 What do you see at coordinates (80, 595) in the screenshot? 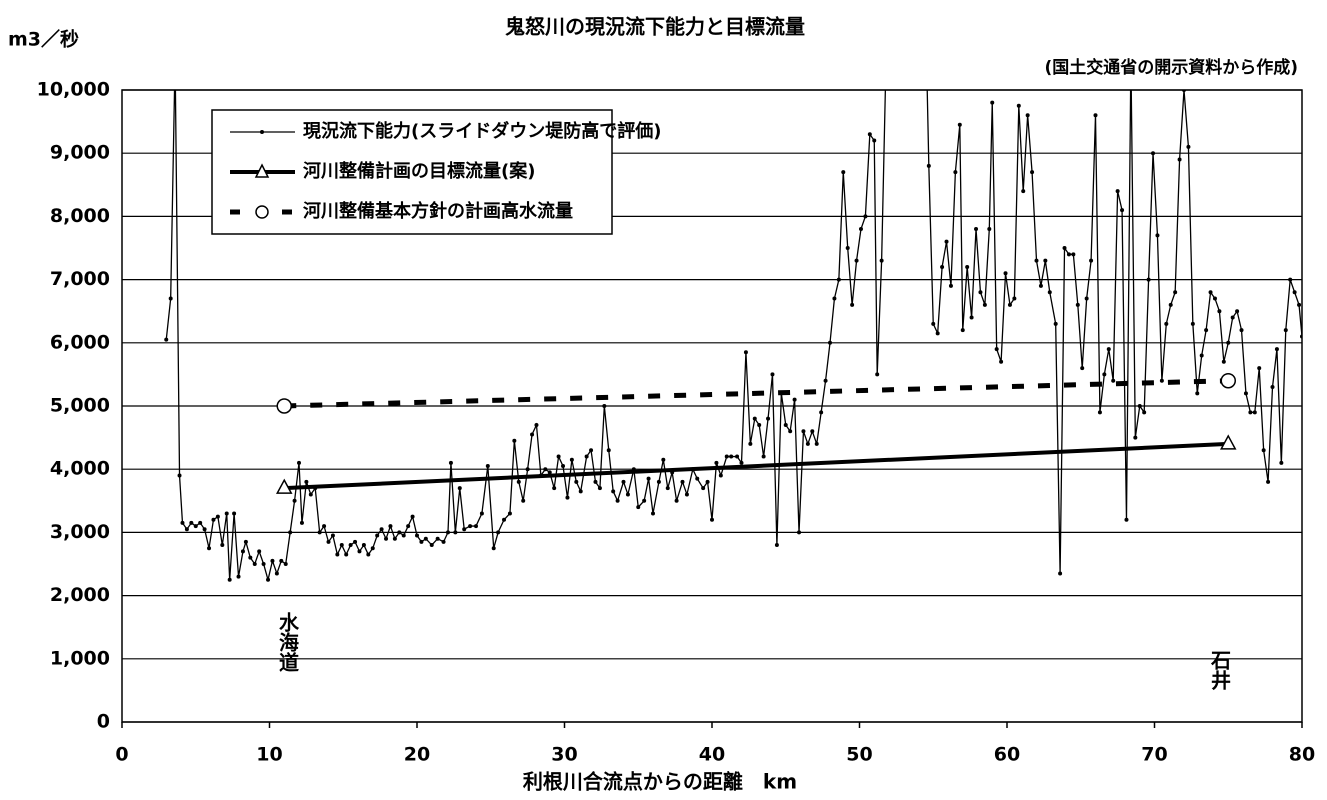
I see `y-tick-label: 2,000` at bounding box center [80, 595].